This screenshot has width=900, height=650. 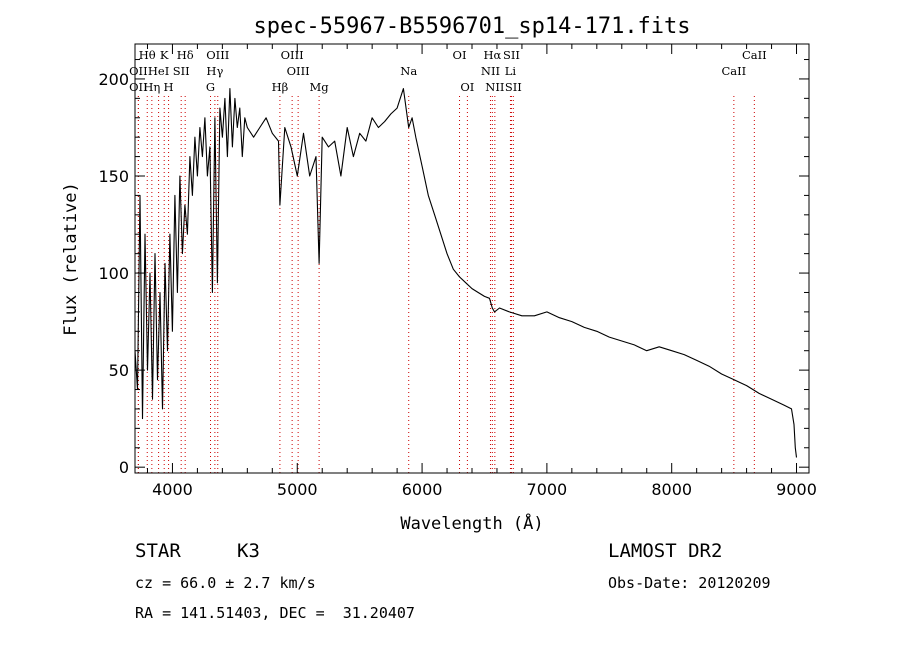 I want to click on line-label-24: SII, so click(x=513, y=87).